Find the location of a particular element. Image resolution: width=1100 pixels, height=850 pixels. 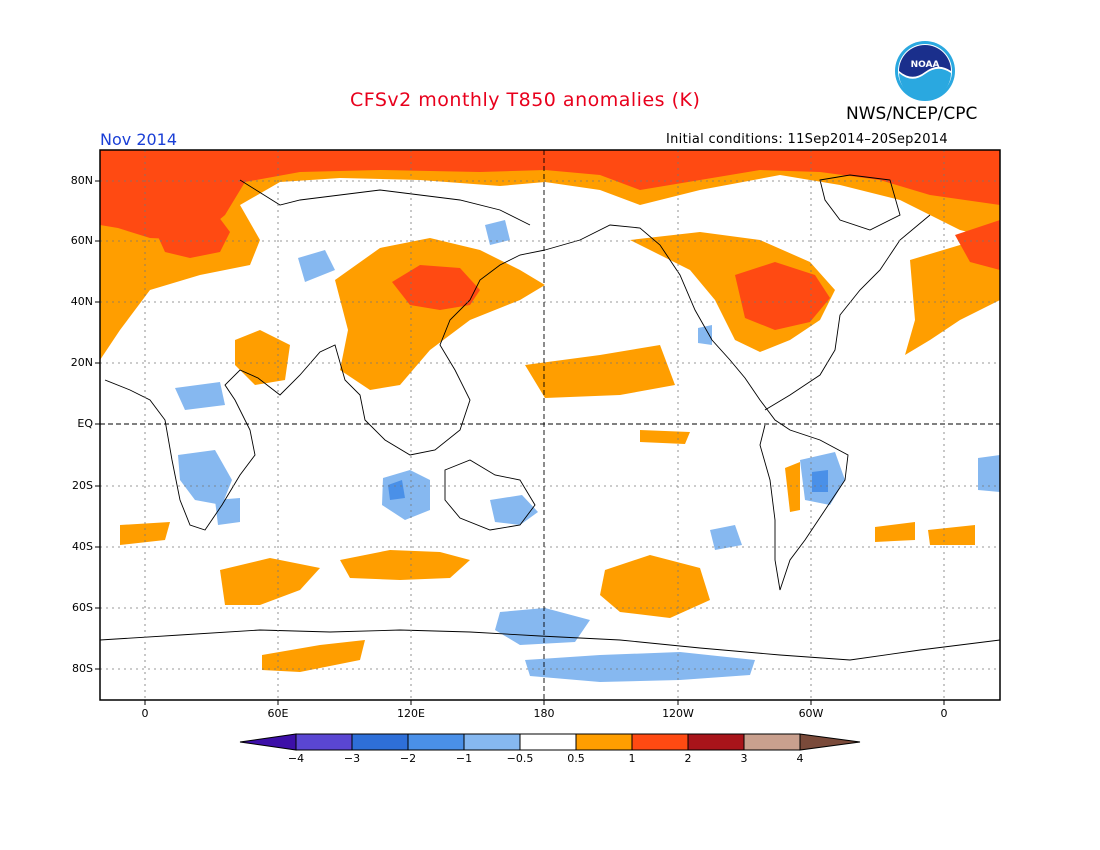

north-america-strong is located at coordinates (782, 296).